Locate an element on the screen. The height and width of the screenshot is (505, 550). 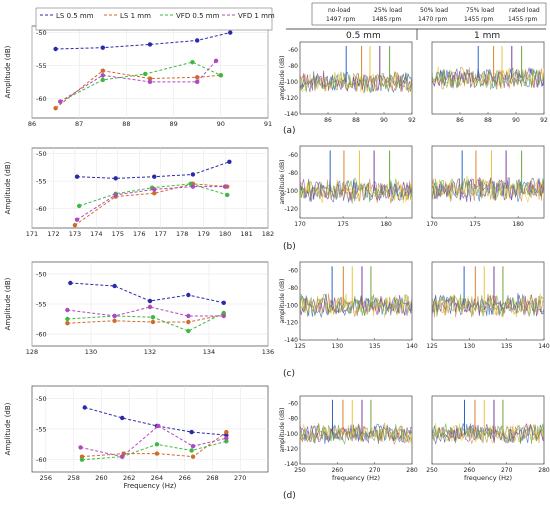
x-tick-label: 256 is located at coordinates (46, 478).